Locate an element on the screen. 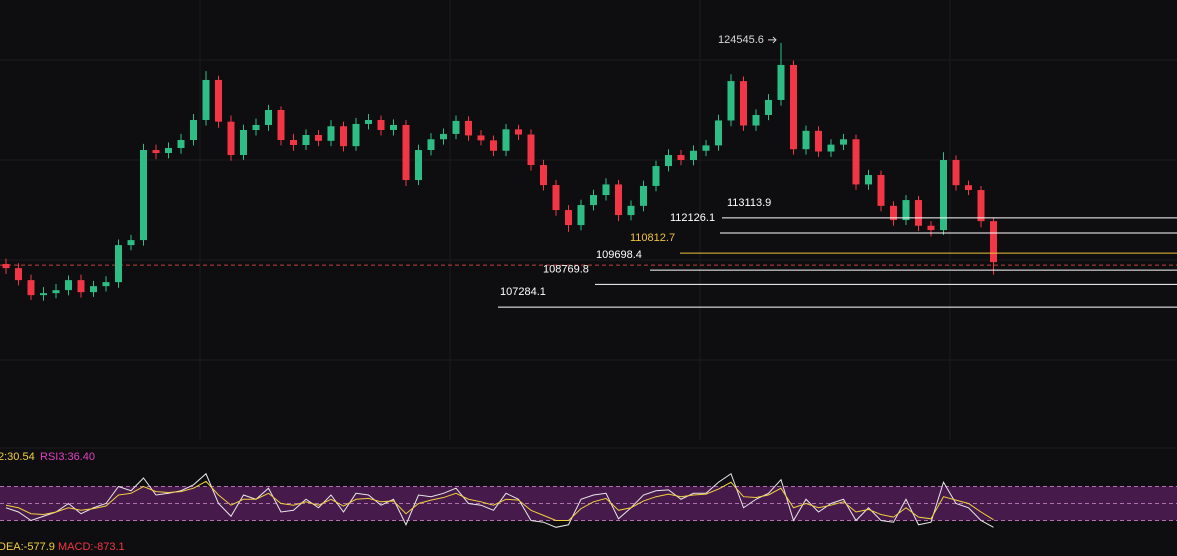  price-line-label: 108769.8 is located at coordinates (566, 269).